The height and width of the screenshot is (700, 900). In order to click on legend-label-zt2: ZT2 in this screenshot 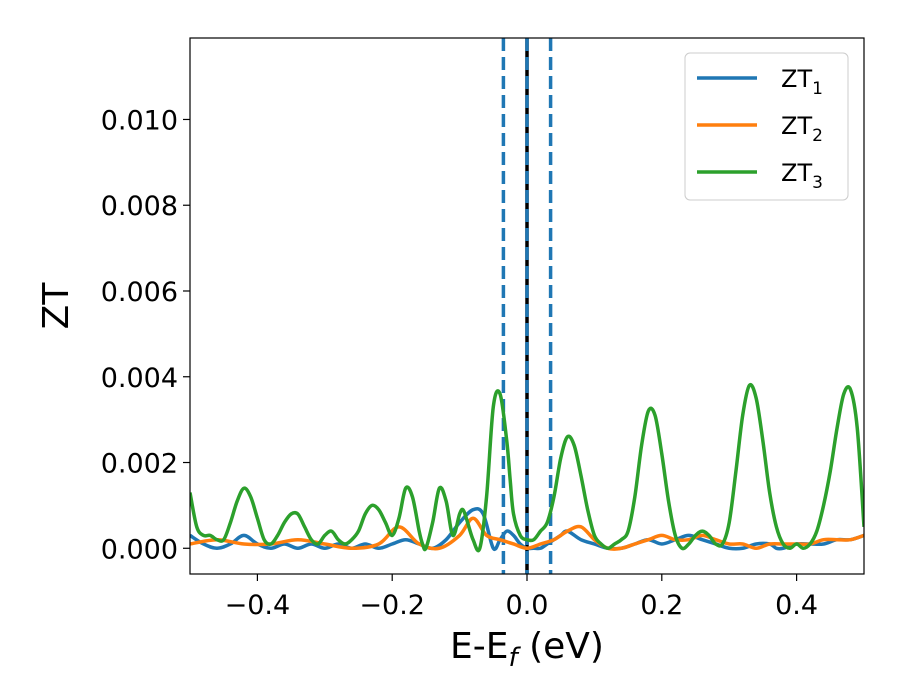, I will do `click(802, 129)`.